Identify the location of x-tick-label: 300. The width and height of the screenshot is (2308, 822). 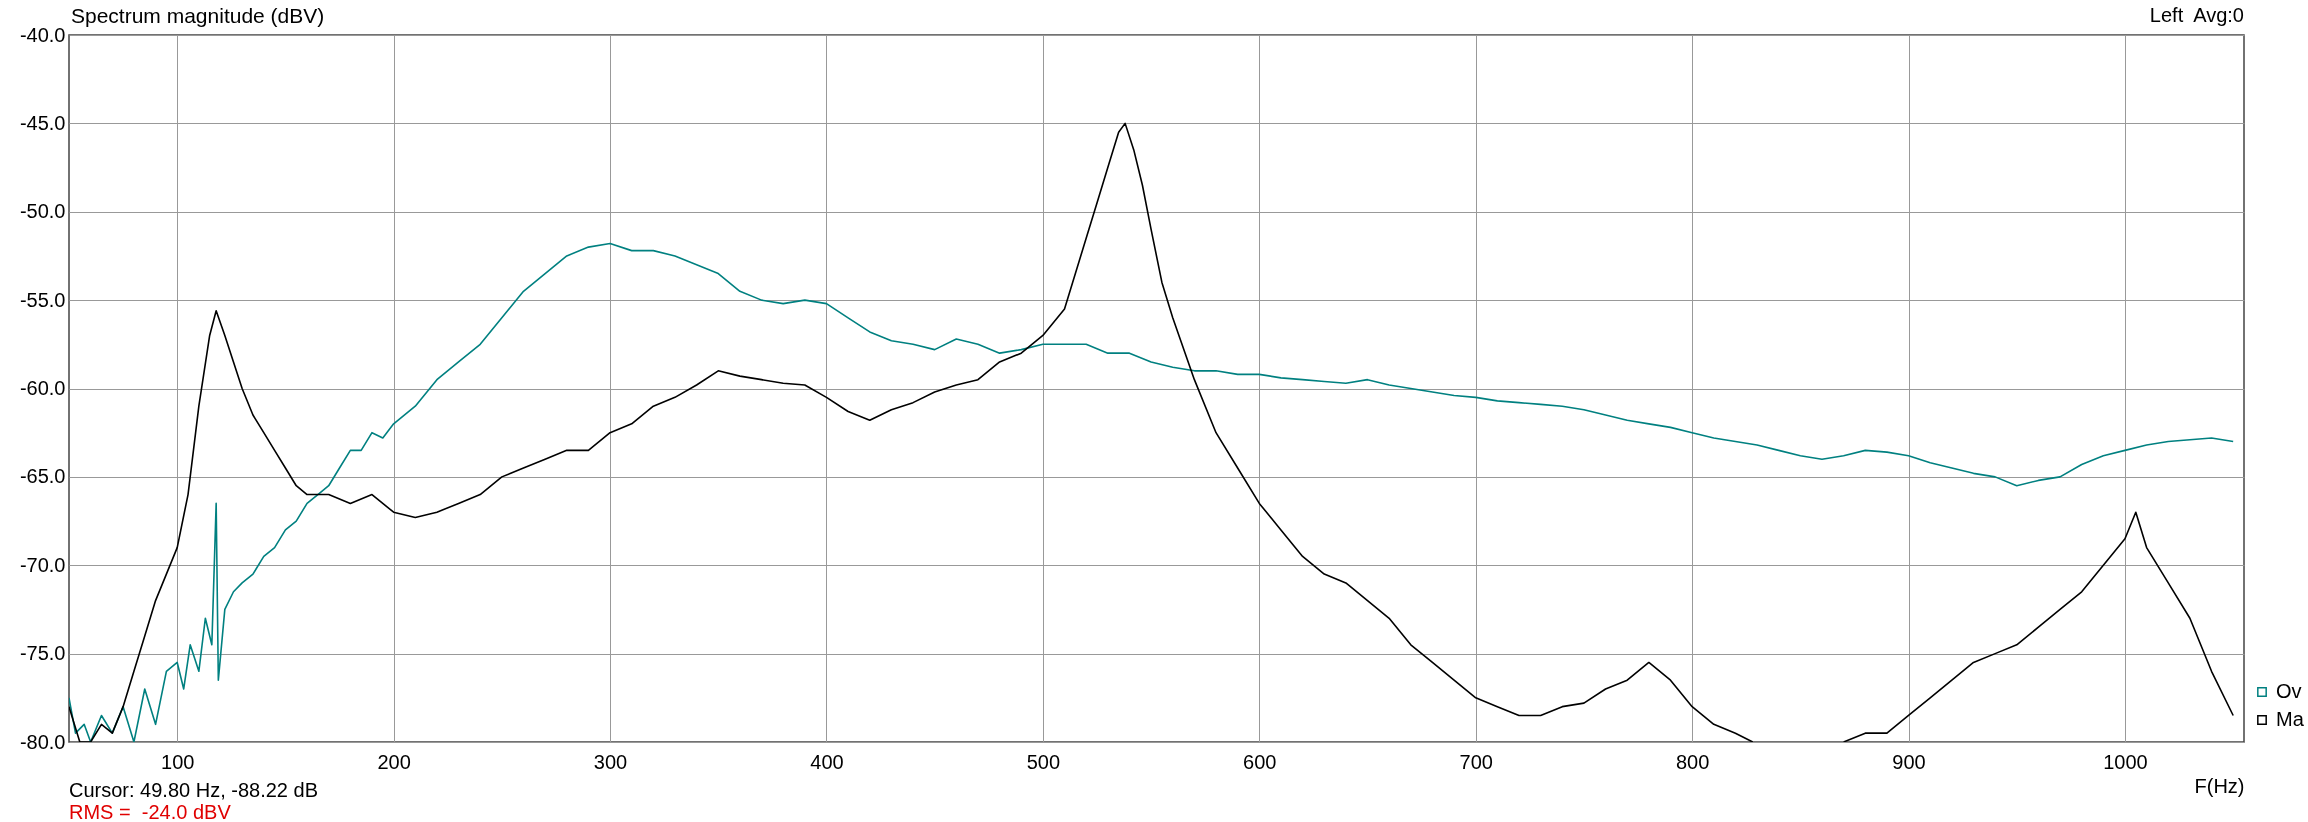
(610, 761).